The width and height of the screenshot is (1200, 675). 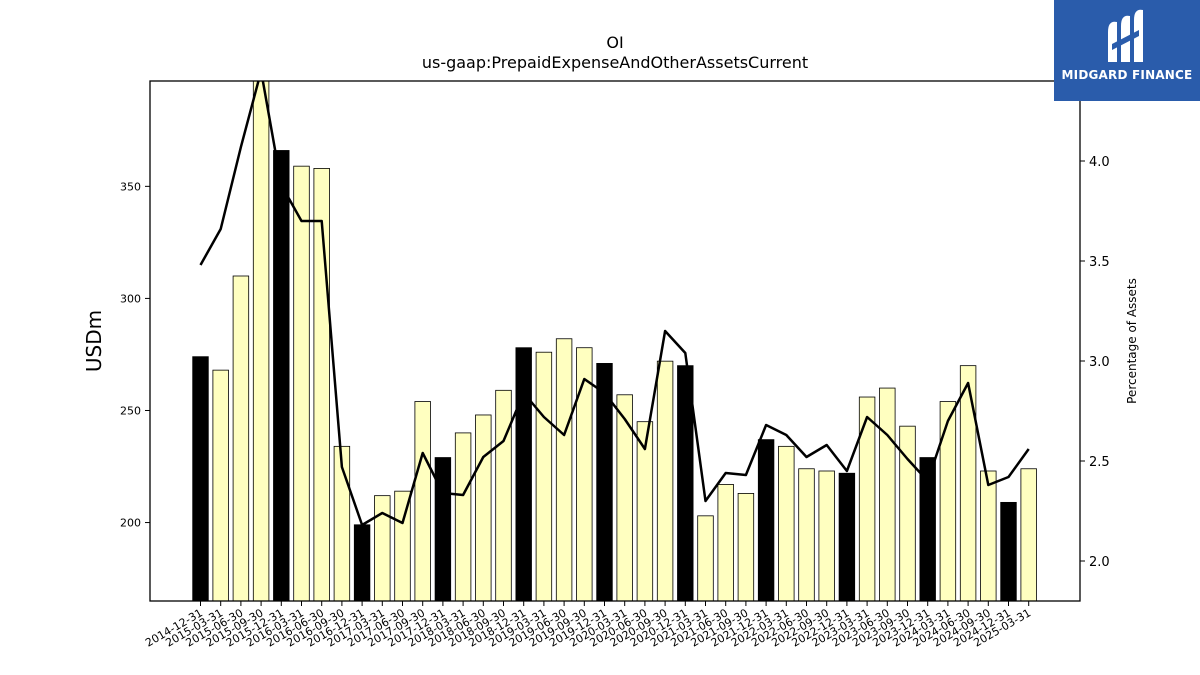 What do you see at coordinates (1099, 562) in the screenshot?
I see `y2-tick-label: 2.0` at bounding box center [1099, 562].